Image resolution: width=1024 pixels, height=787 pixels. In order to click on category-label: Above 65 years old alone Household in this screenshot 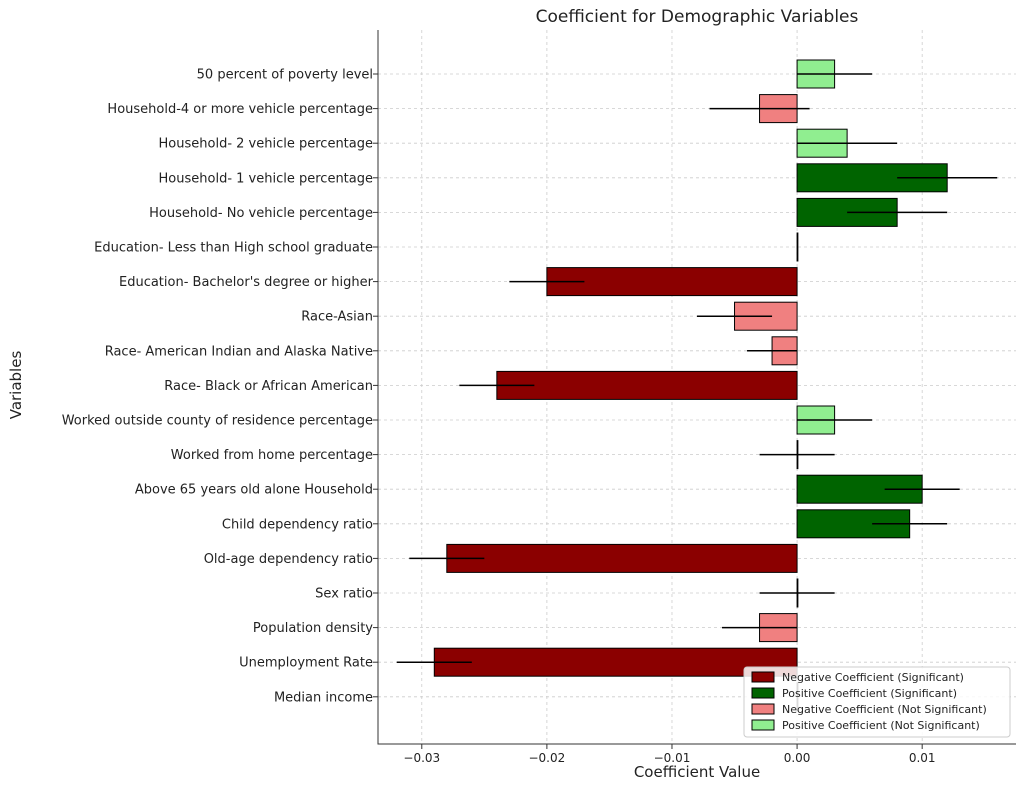, I will do `click(254, 490)`.